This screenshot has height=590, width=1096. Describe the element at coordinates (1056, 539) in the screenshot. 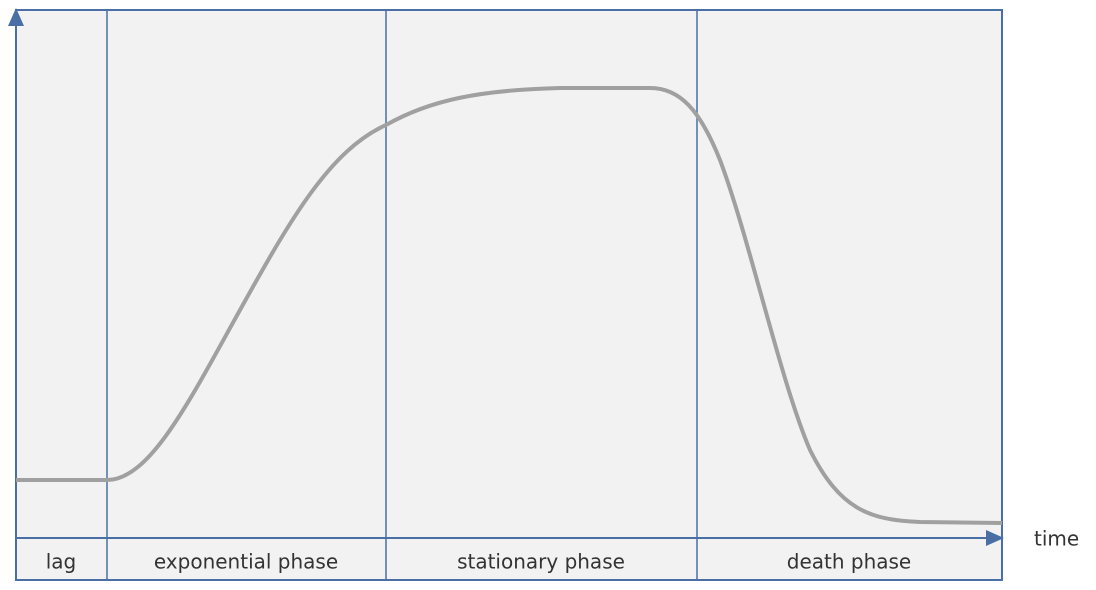

I see `axis-label: time` at that location.